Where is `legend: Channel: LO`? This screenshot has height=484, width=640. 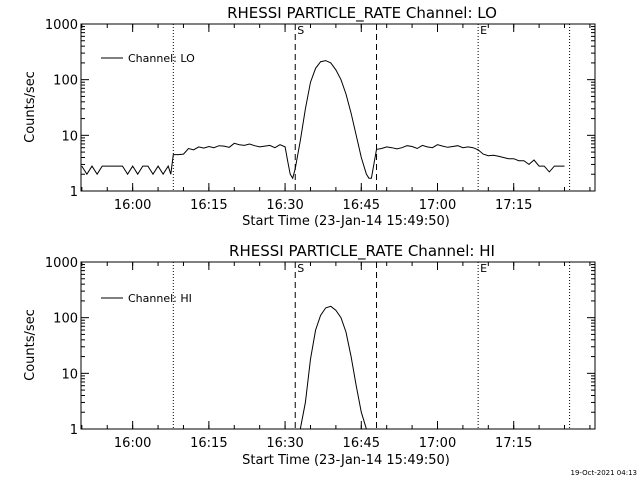 legend: Channel: LO is located at coordinates (148, 58).